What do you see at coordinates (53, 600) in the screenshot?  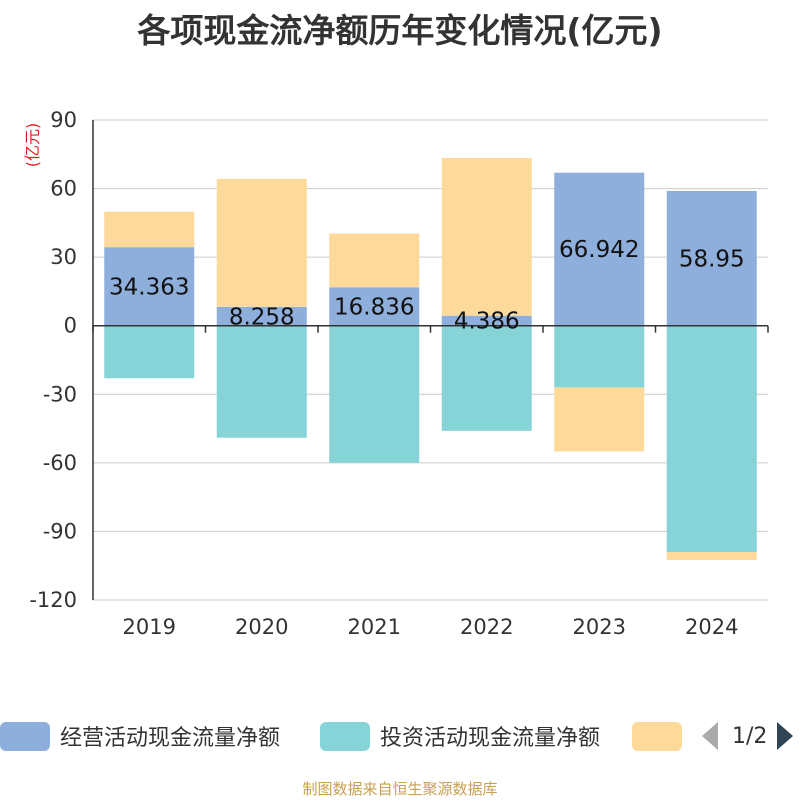 I see `y-tick-label: -120` at bounding box center [53, 600].